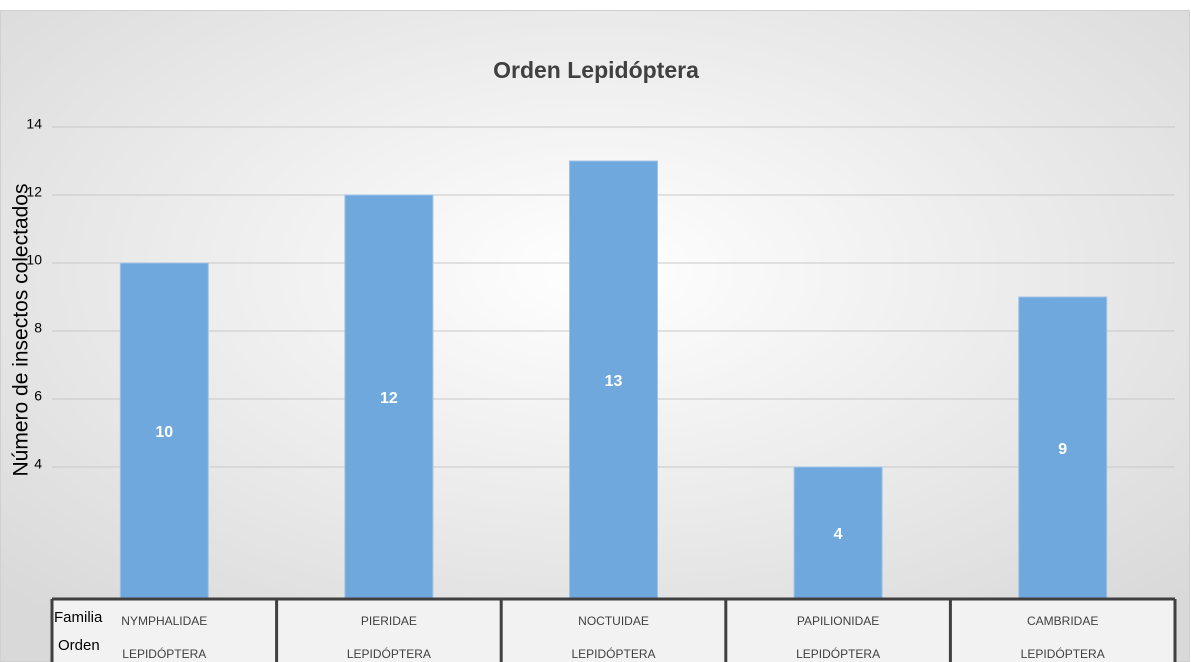 This screenshot has height=662, width=1191. What do you see at coordinates (38, 328) in the screenshot?
I see `y-tick-label: 8` at bounding box center [38, 328].